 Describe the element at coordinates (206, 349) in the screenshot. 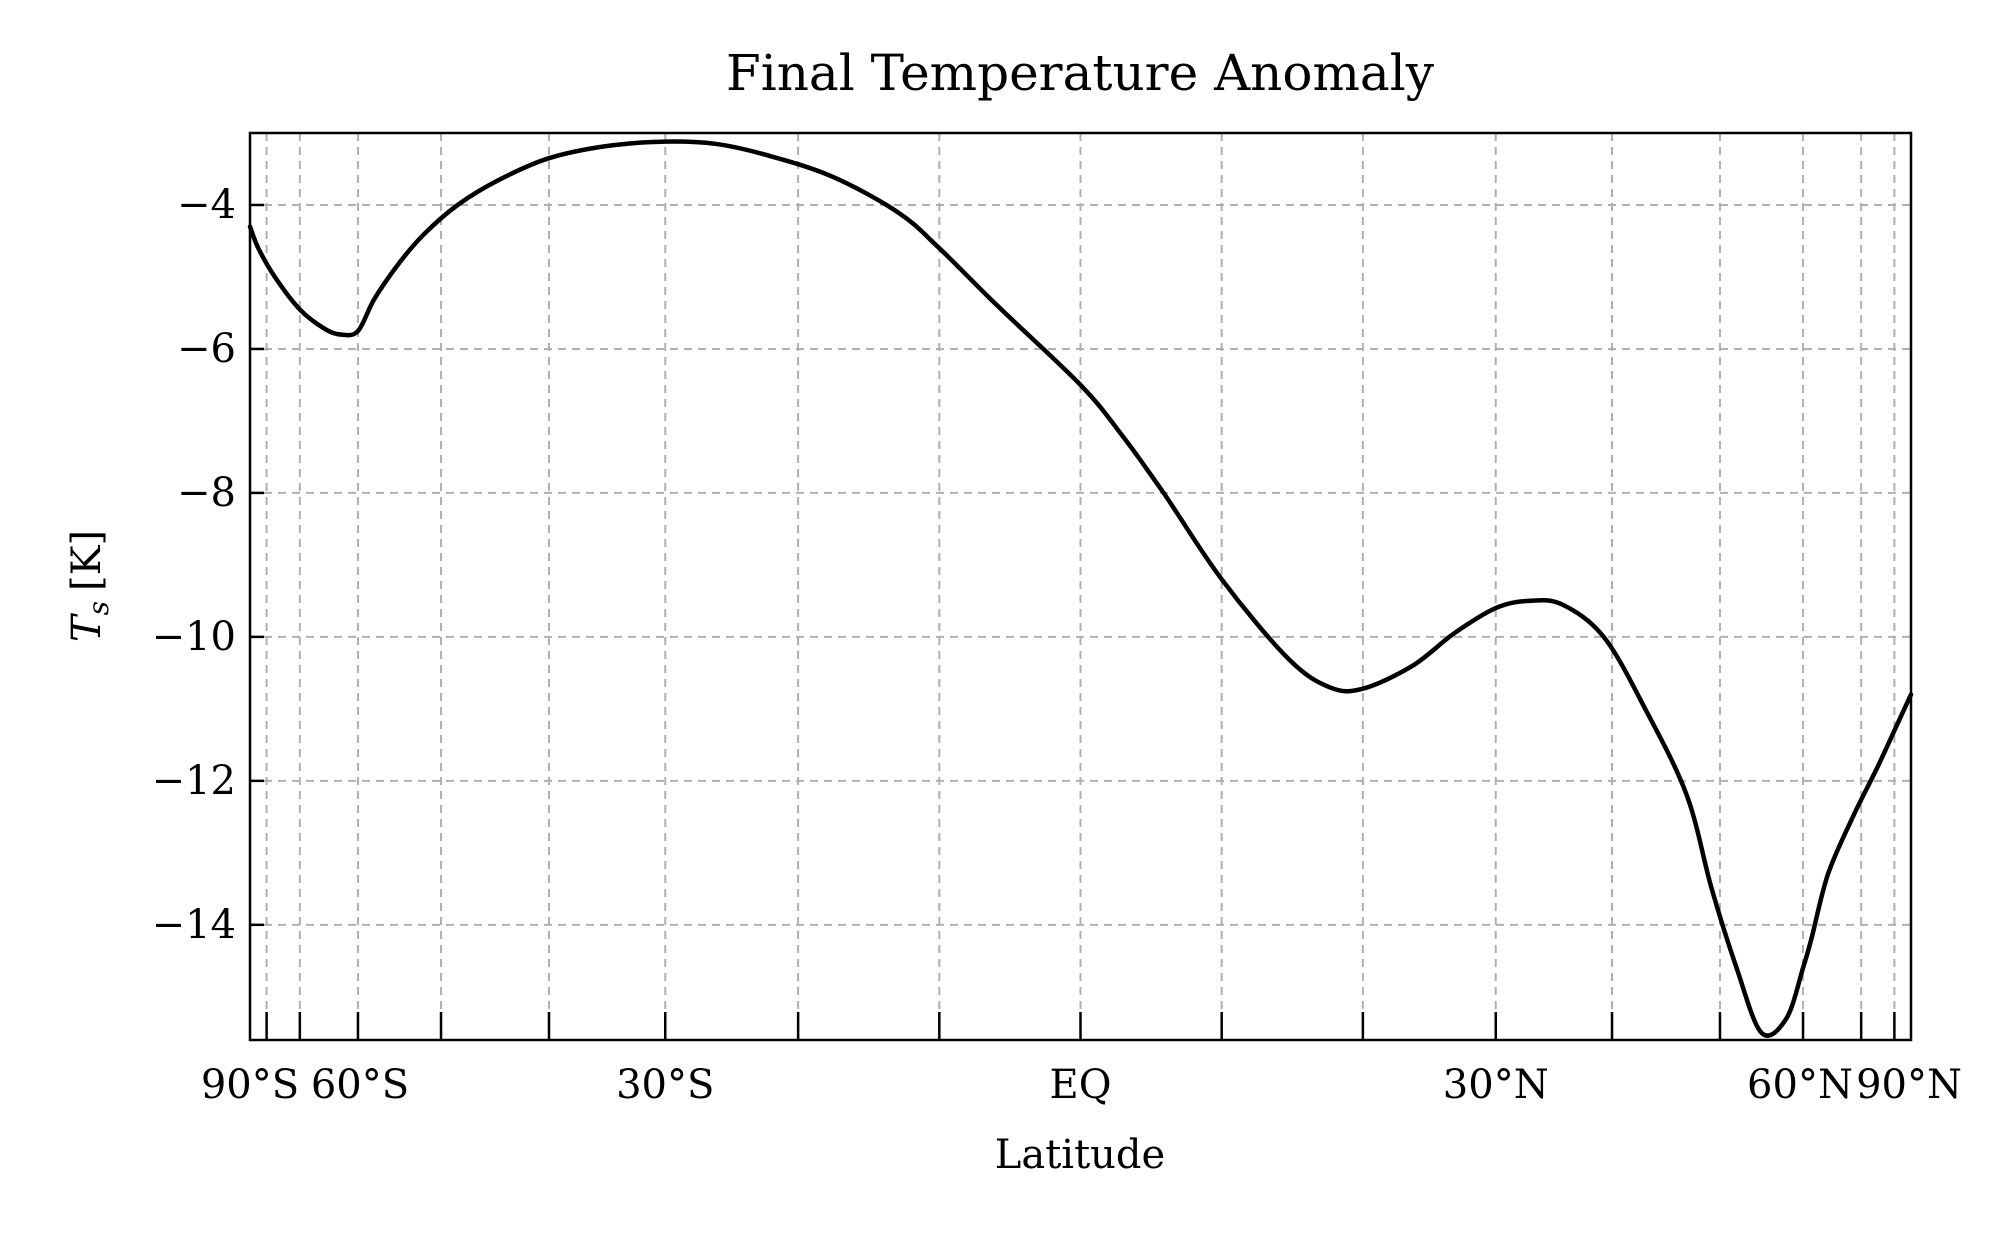

I see `y-tick-label-1: −6` at that location.